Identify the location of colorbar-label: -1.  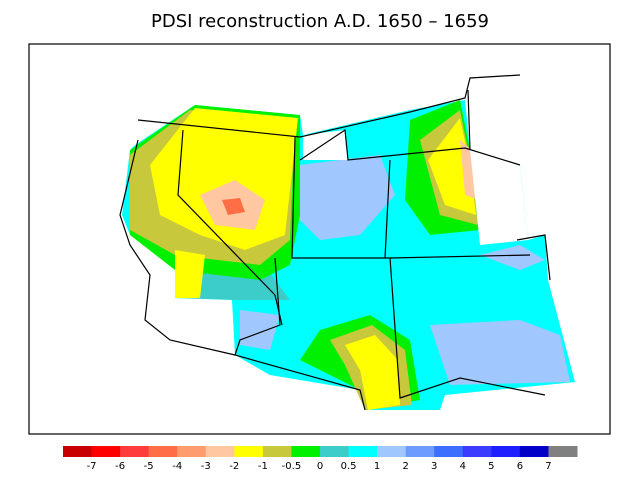
(263, 466).